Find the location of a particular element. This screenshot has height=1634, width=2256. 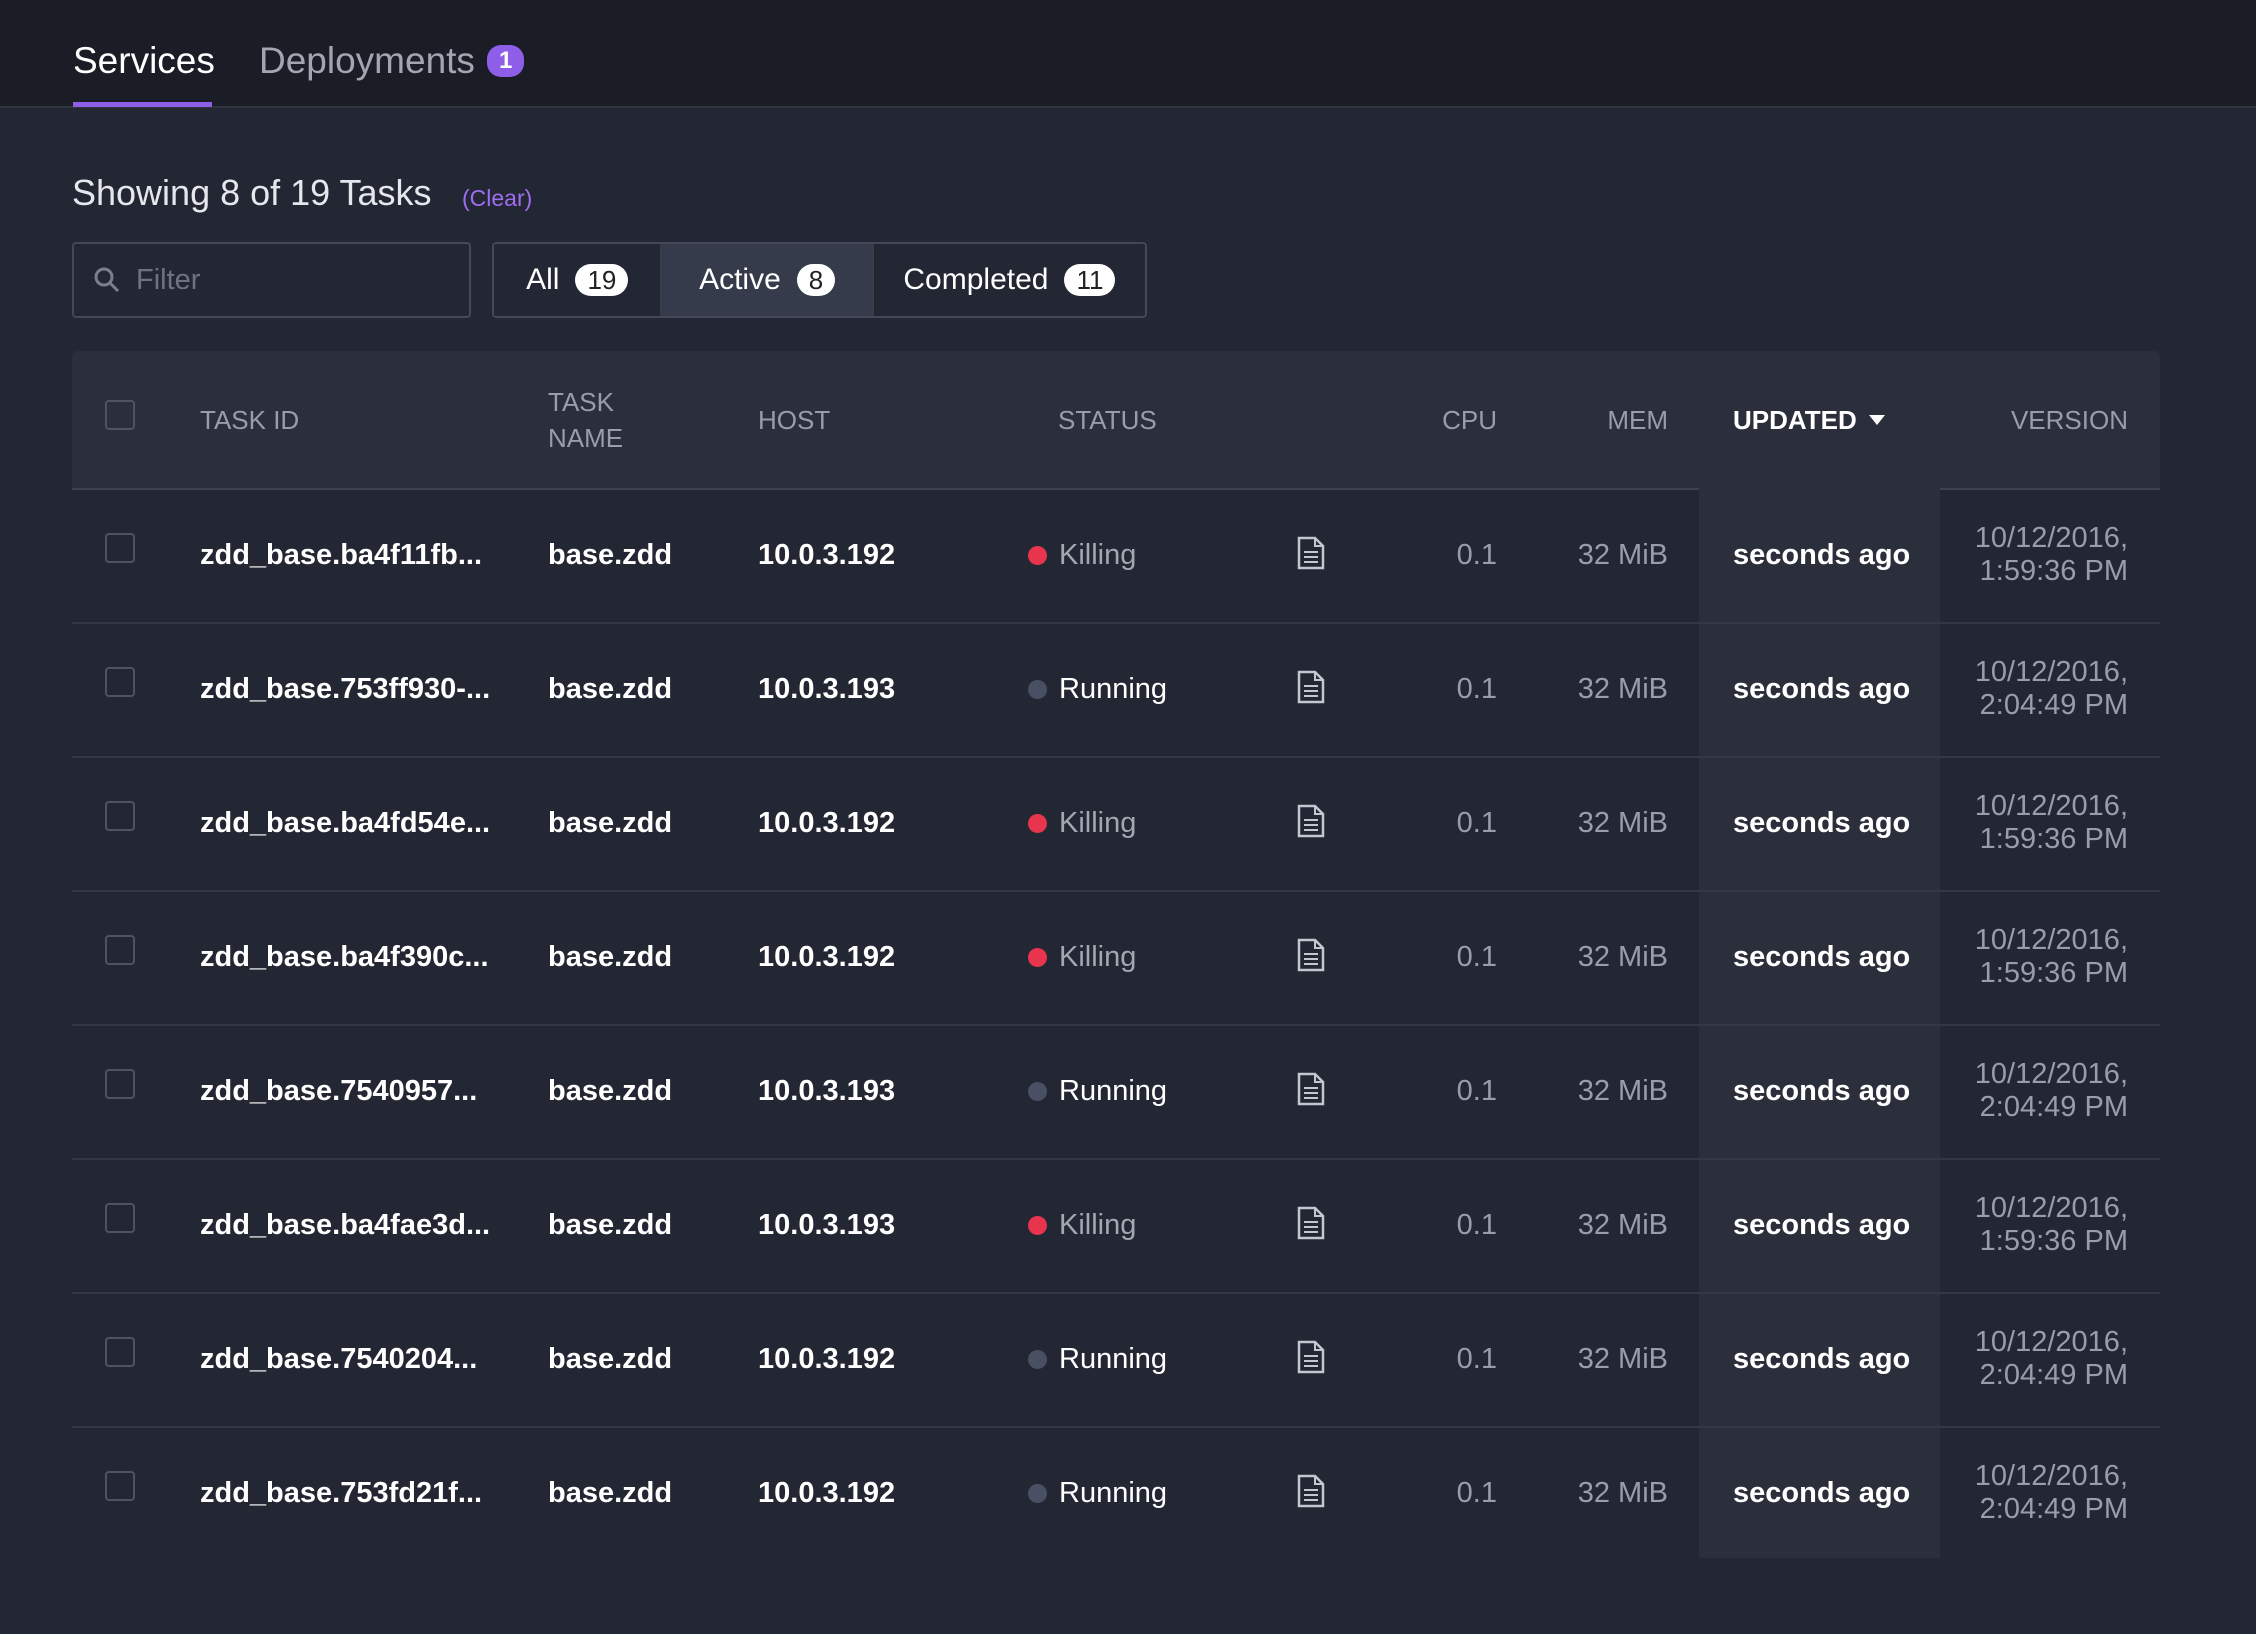

filter-button: Completed 11 is located at coordinates (1008, 280).